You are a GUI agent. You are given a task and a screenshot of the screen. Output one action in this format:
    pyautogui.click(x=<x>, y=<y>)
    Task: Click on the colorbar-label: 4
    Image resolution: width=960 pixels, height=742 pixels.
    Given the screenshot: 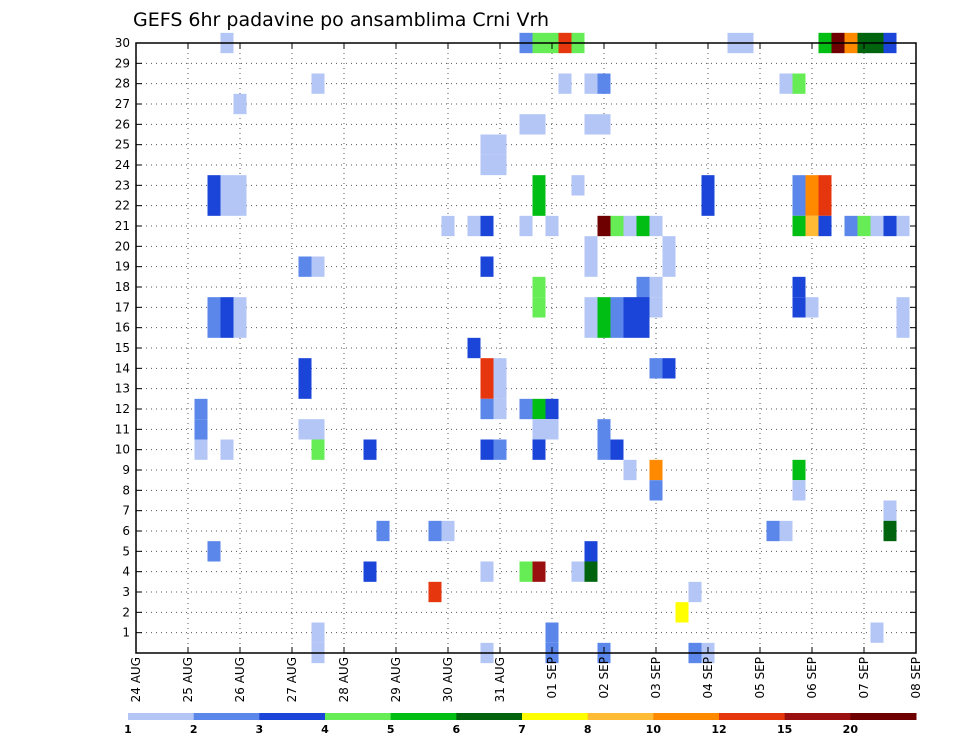 What is the action you would take?
    pyautogui.click(x=325, y=729)
    